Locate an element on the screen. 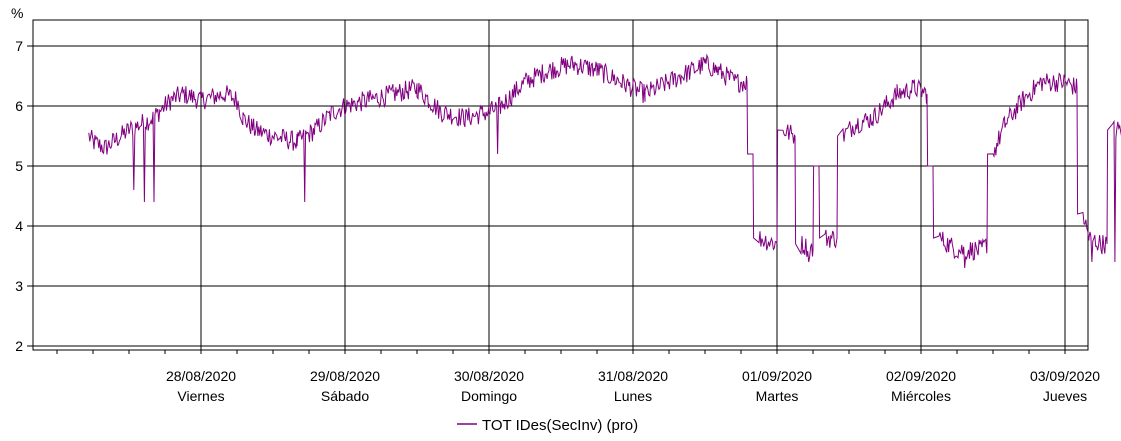 The width and height of the screenshot is (1121, 441). y-tick-label: 4 is located at coordinates (19, 226).